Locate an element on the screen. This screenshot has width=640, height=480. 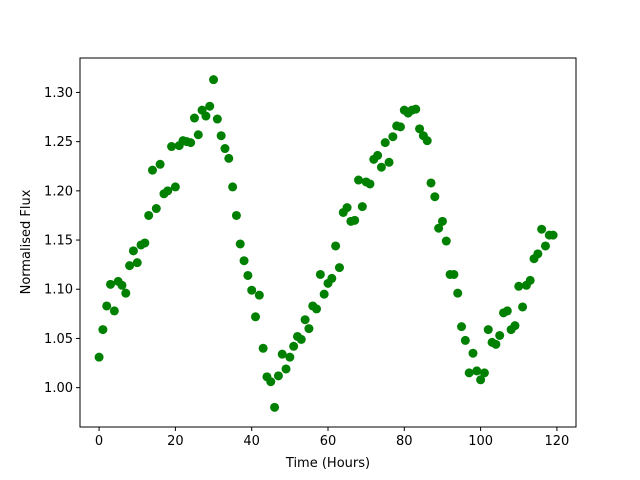
y-tick-label: 1.30 is located at coordinates (58, 93).